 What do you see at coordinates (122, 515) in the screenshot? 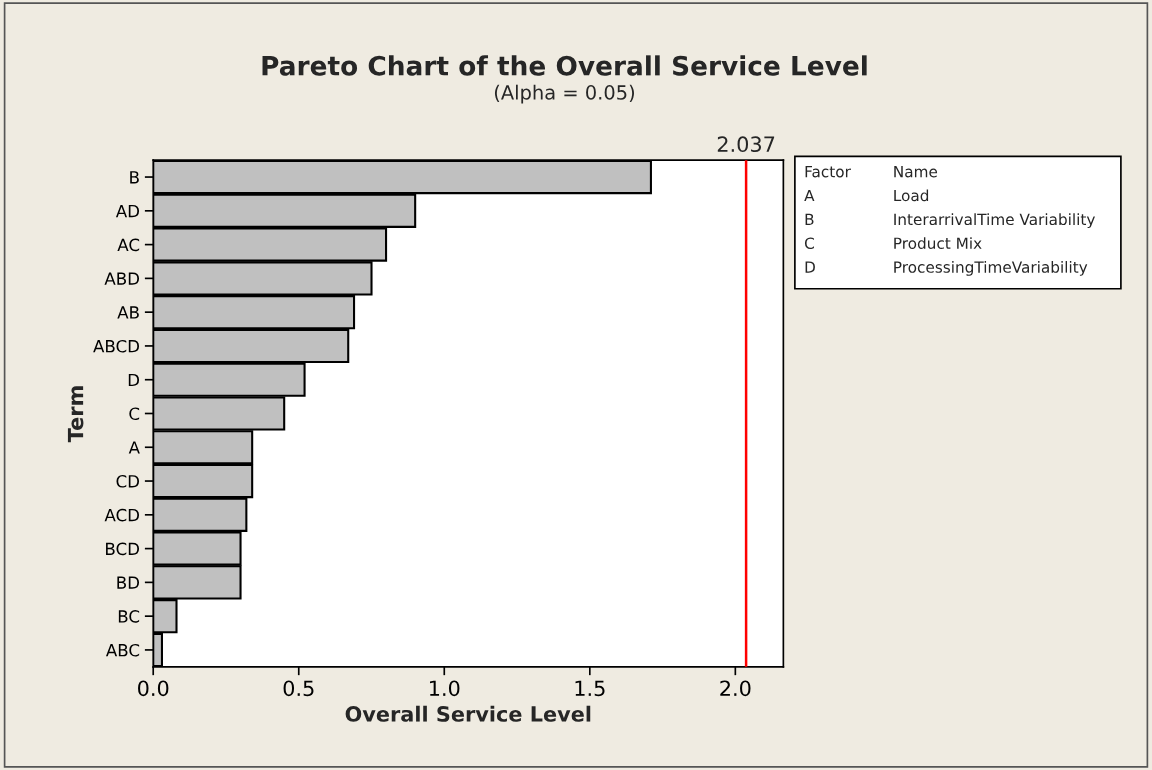
I see `y-tick-label: ACD` at bounding box center [122, 515].